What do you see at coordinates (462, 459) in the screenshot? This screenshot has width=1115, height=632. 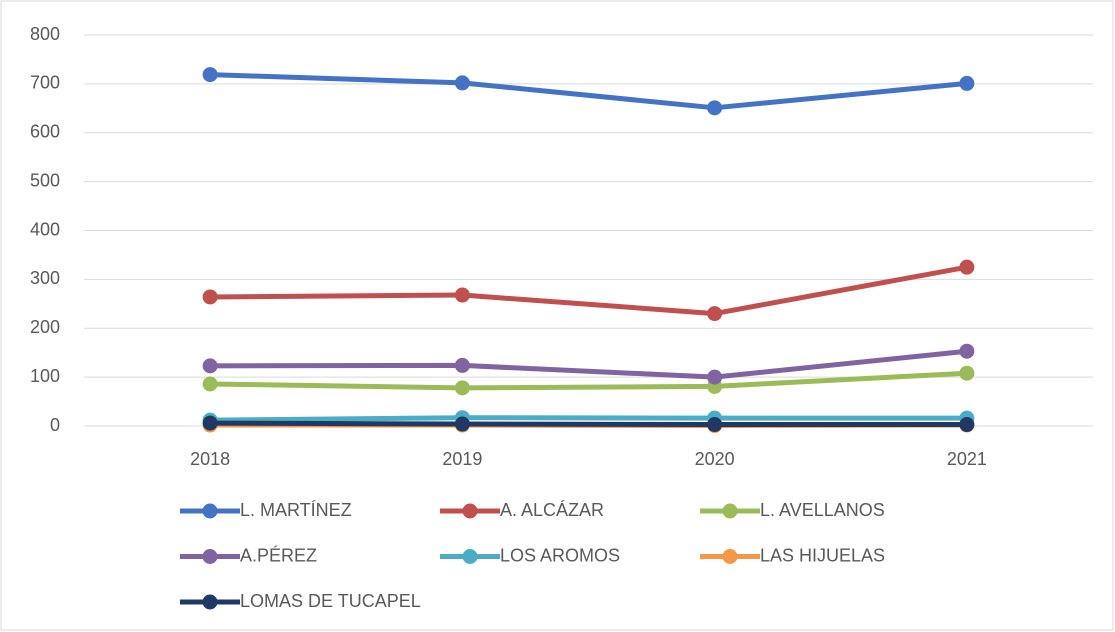 I see `x-tick-label: 2019` at bounding box center [462, 459].